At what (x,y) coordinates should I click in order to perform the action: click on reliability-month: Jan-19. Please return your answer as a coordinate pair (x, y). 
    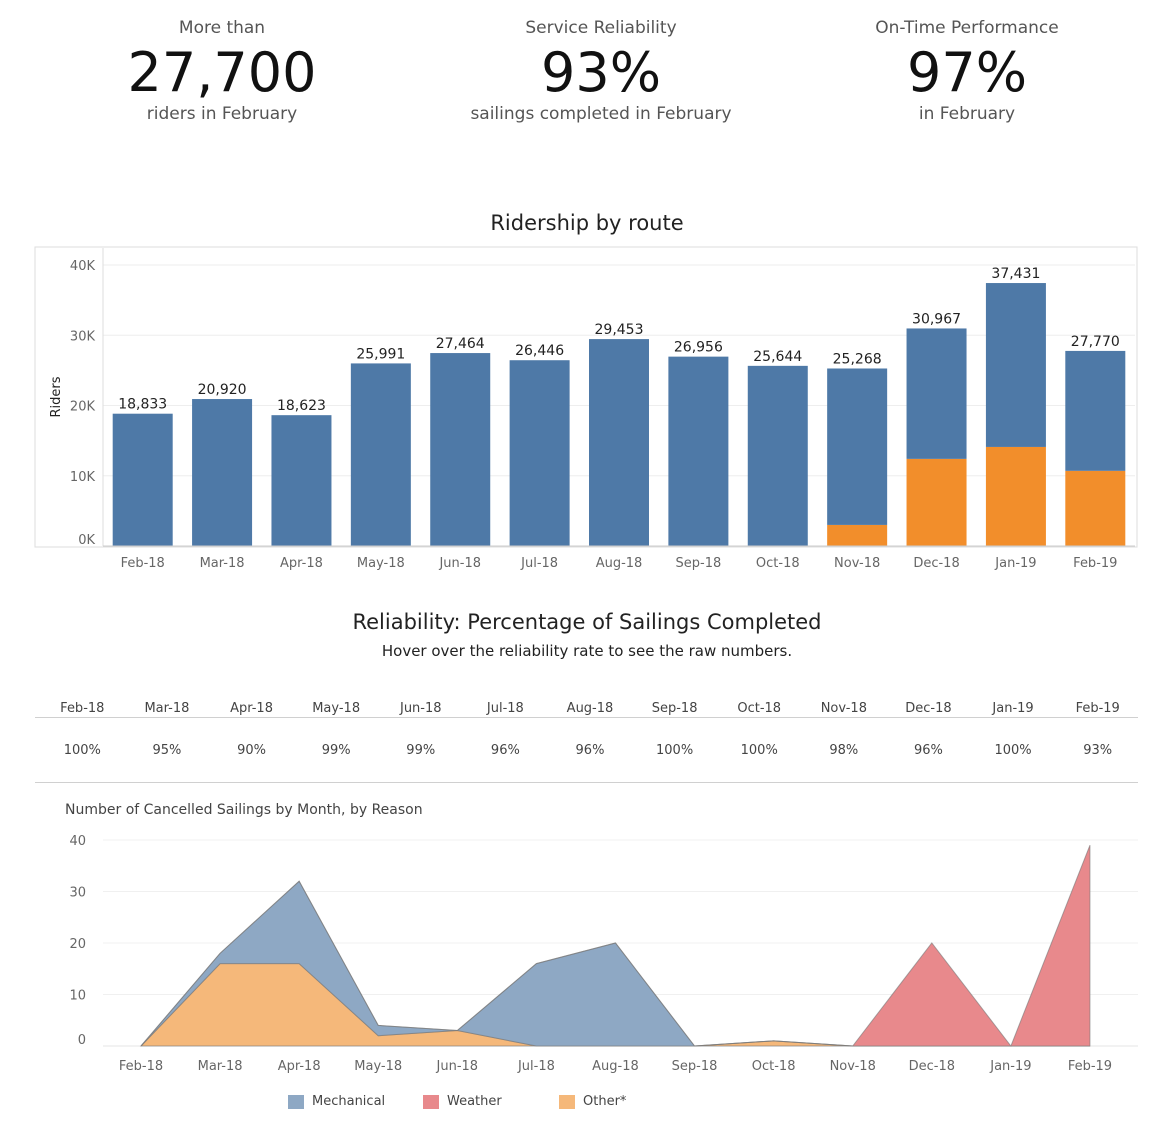
    Looking at the image, I should click on (1013, 708).